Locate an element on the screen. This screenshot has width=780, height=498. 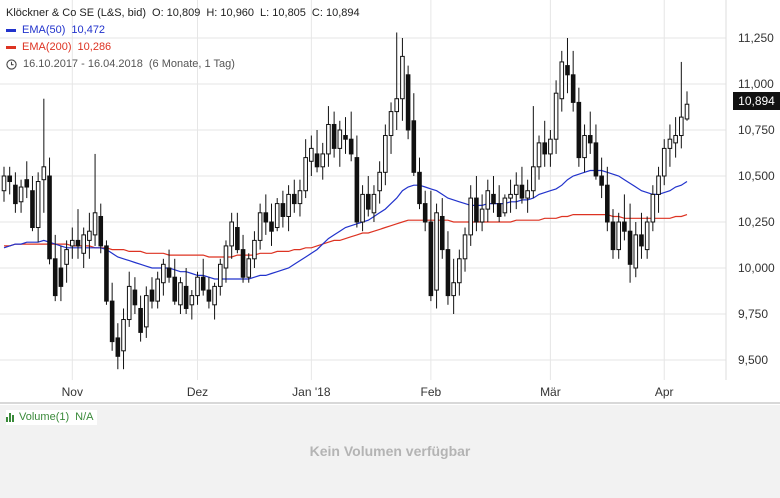
ema200-legend: EMA(200) 10,286 is located at coordinates (186, 47).